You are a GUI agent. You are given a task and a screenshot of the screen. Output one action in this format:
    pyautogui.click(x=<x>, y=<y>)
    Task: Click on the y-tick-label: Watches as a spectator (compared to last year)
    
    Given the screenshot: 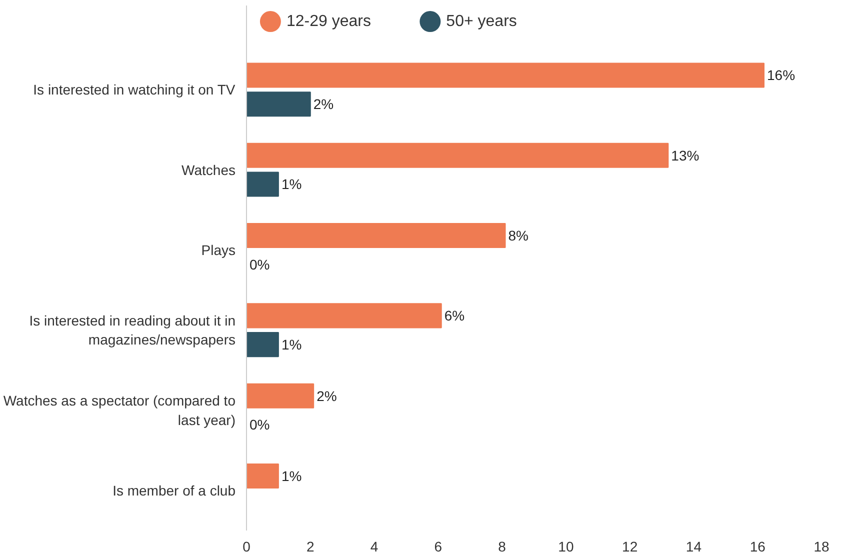 What is the action you would take?
    pyautogui.click(x=119, y=410)
    